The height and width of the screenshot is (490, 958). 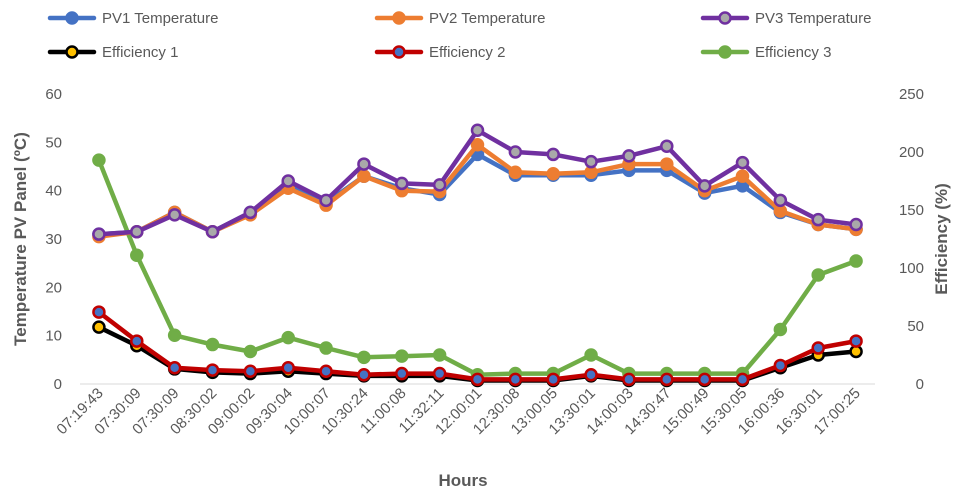 What do you see at coordinates (462, 480) in the screenshot?
I see `x-axis-title: Hours` at bounding box center [462, 480].